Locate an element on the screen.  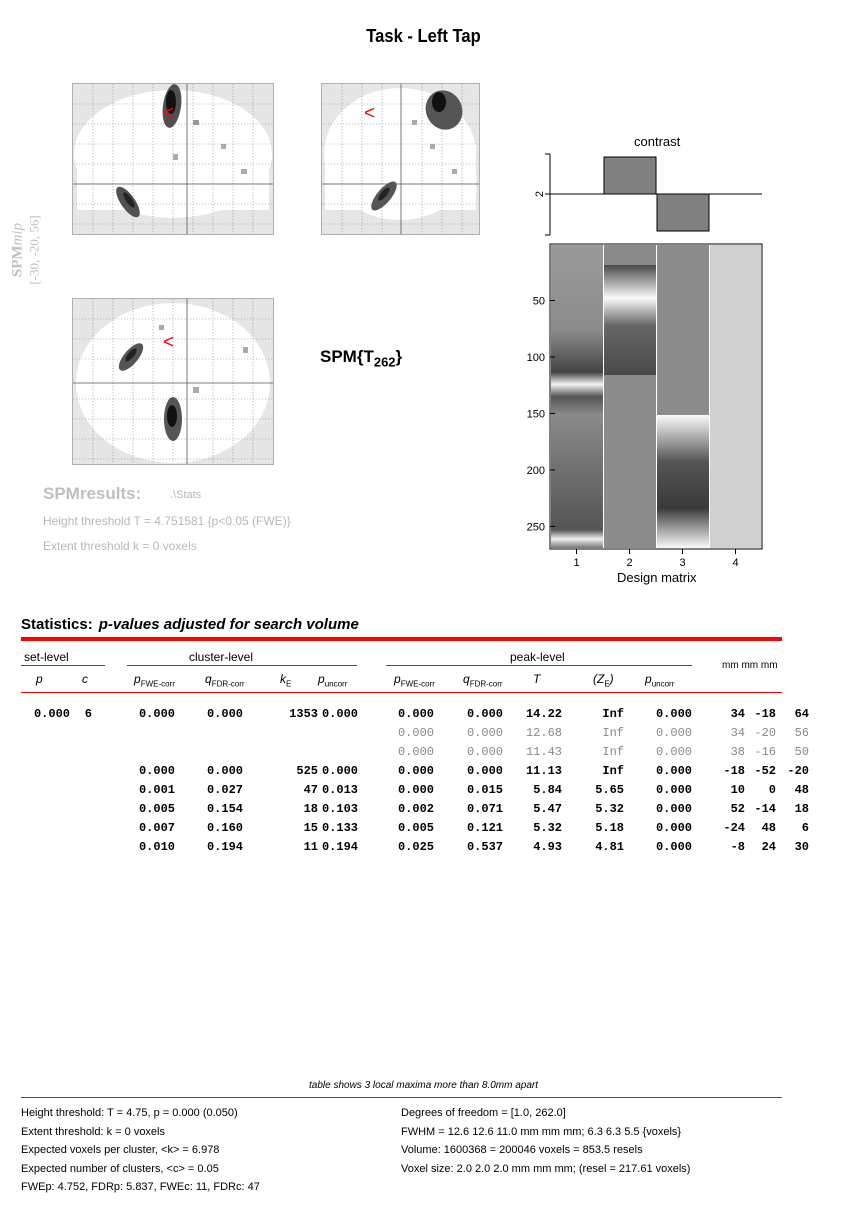
dm-ytick-label-2: 150 is located at coordinates (536, 414).